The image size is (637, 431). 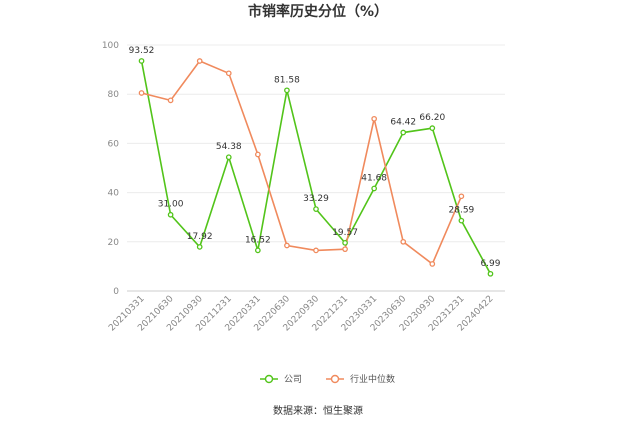 What do you see at coordinates (318, 11) in the screenshot?
I see `chart-title: 市销率历史分位（%）` at bounding box center [318, 11].